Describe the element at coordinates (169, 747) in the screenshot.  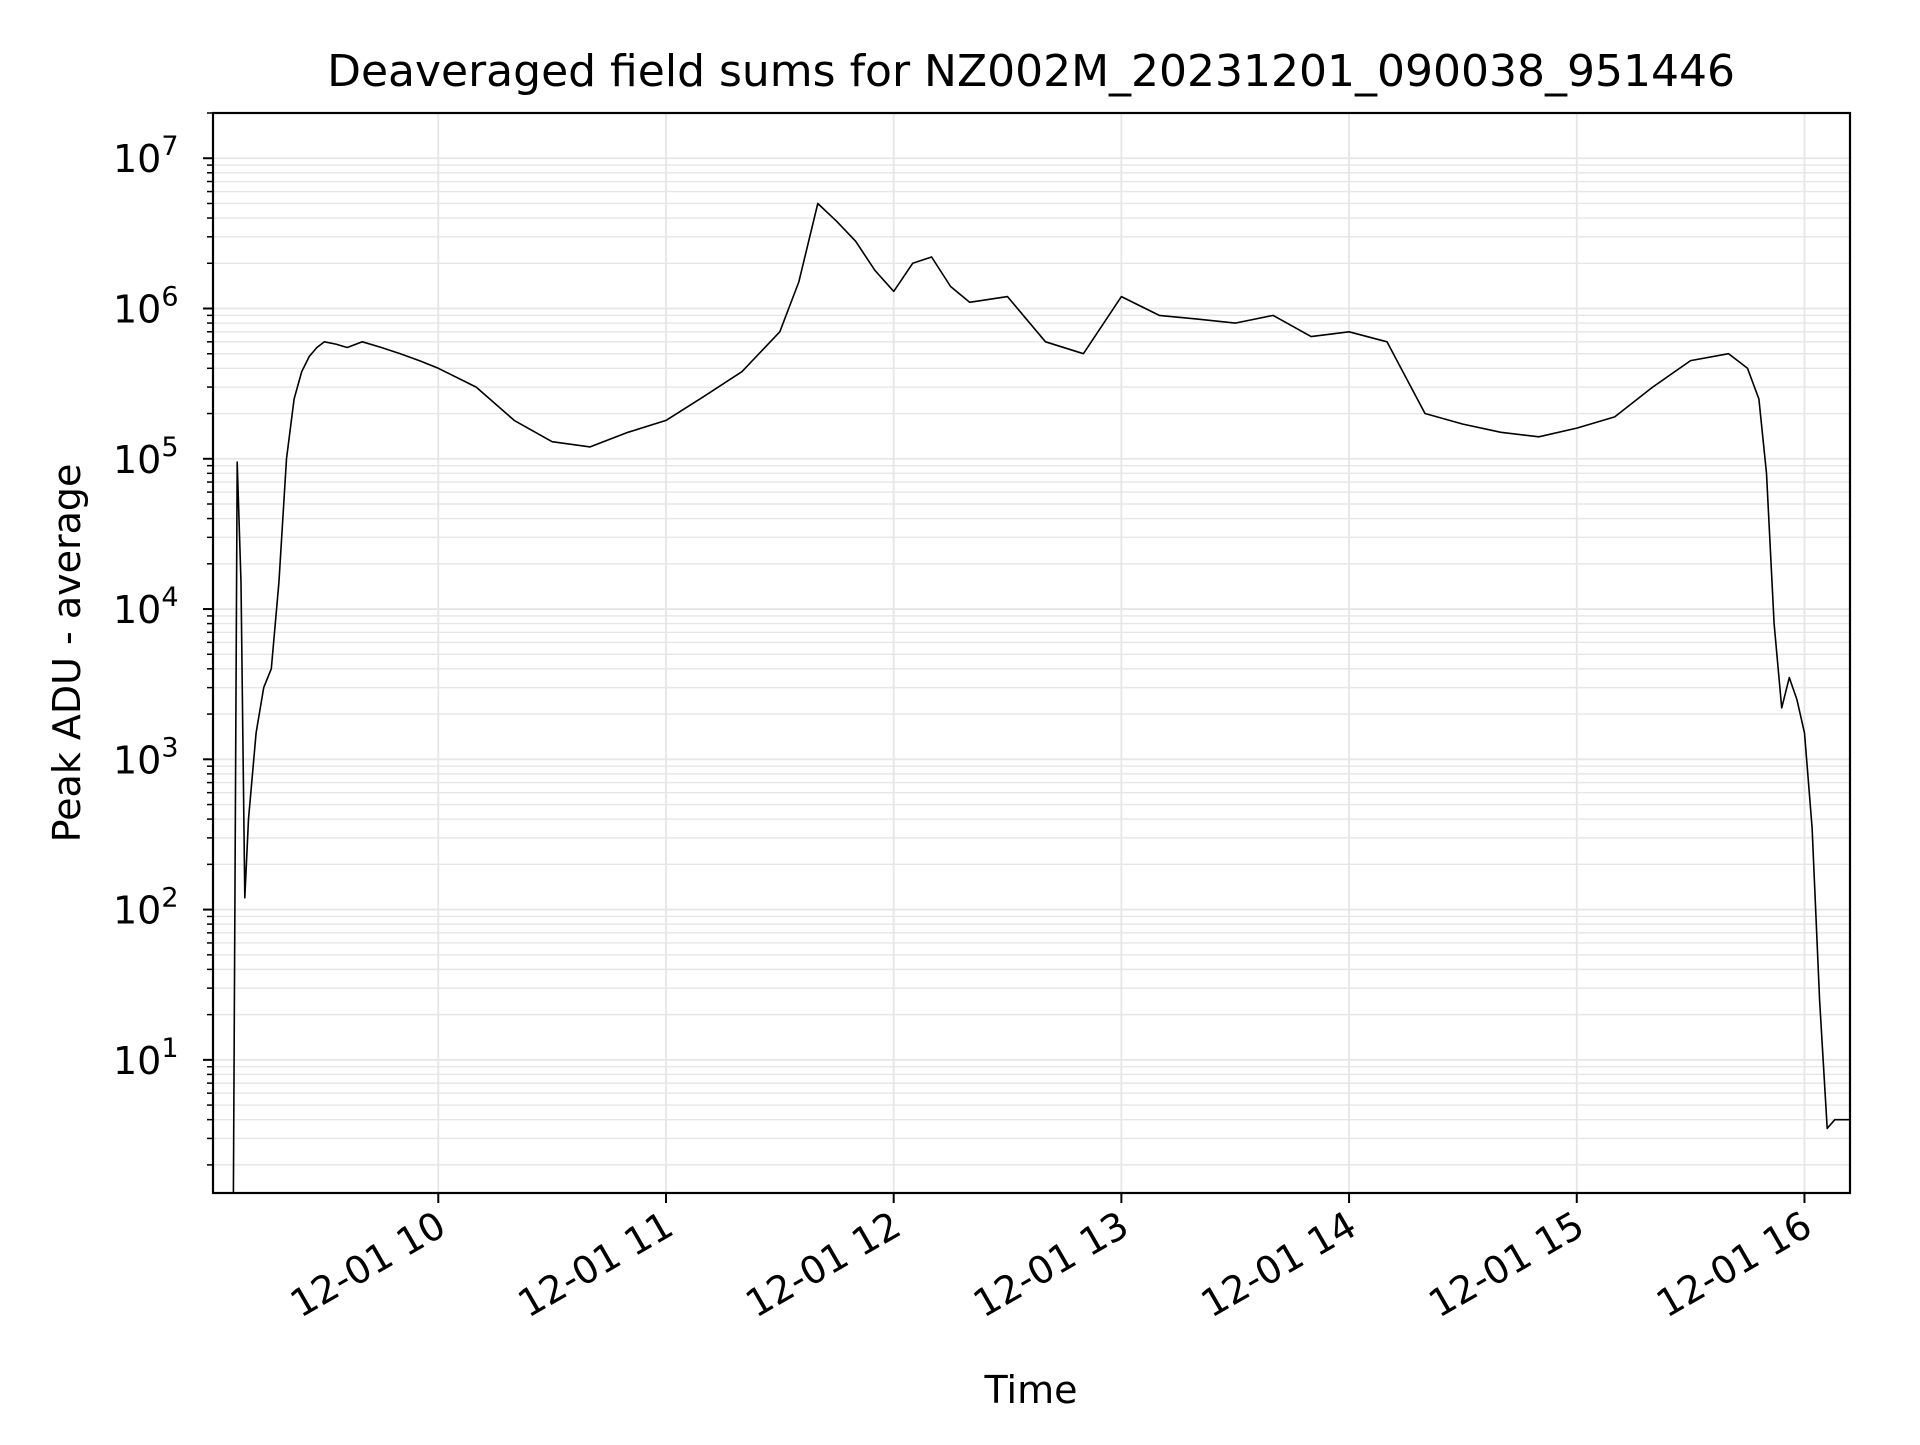
I see `y-tick-exponent: 3` at that location.